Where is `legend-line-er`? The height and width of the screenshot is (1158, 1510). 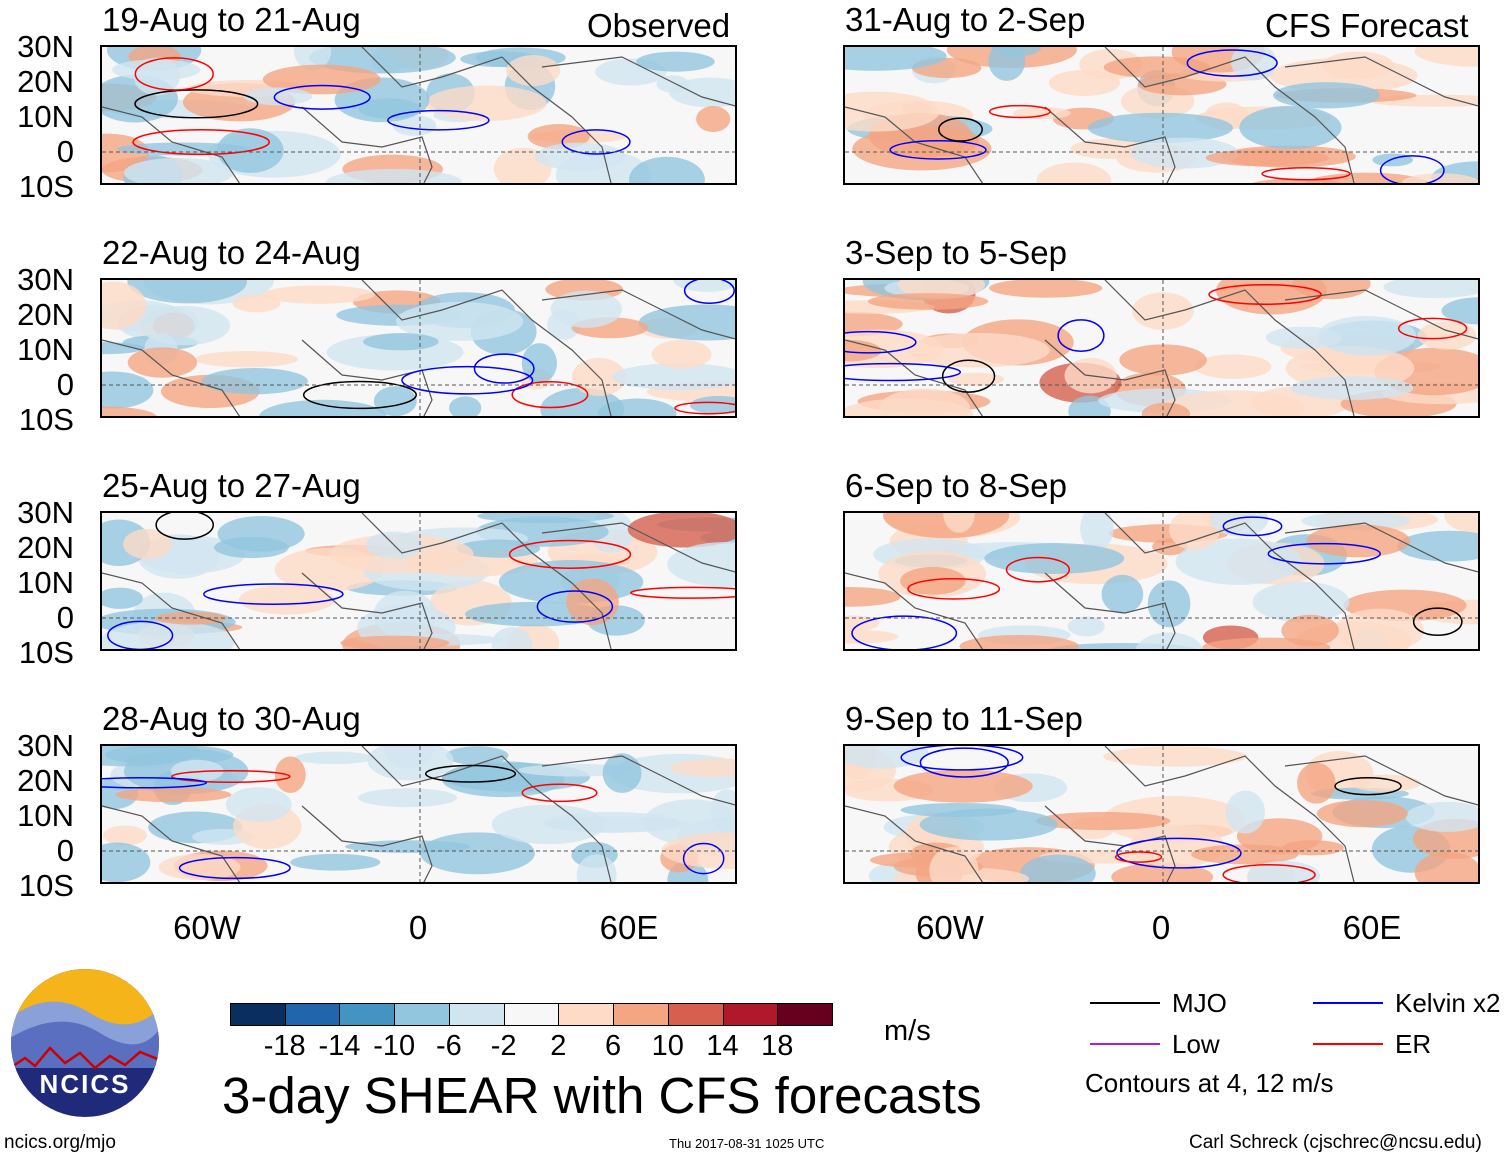
legend-line-er is located at coordinates (1348, 1044).